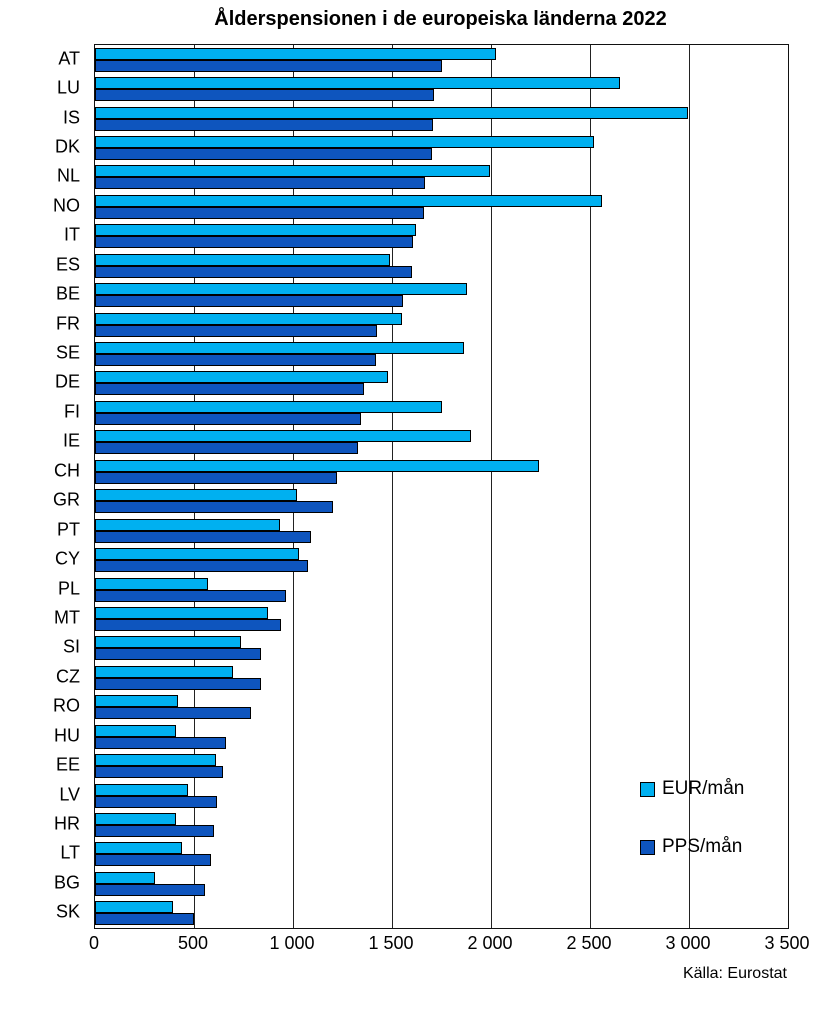 This screenshot has width=821, height=1013. I want to click on bar-pps-de, so click(230, 389).